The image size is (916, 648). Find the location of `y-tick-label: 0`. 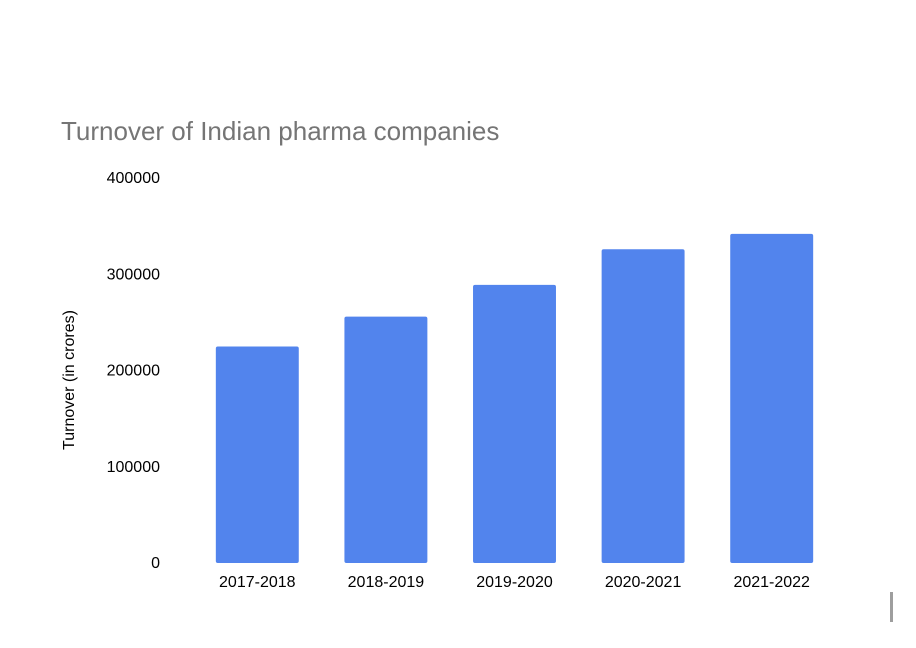

y-tick-label: 0 is located at coordinates (155, 563).